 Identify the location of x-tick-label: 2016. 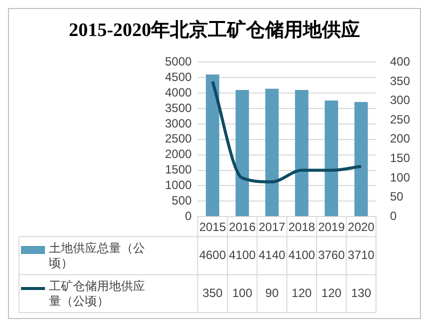
(242, 227).